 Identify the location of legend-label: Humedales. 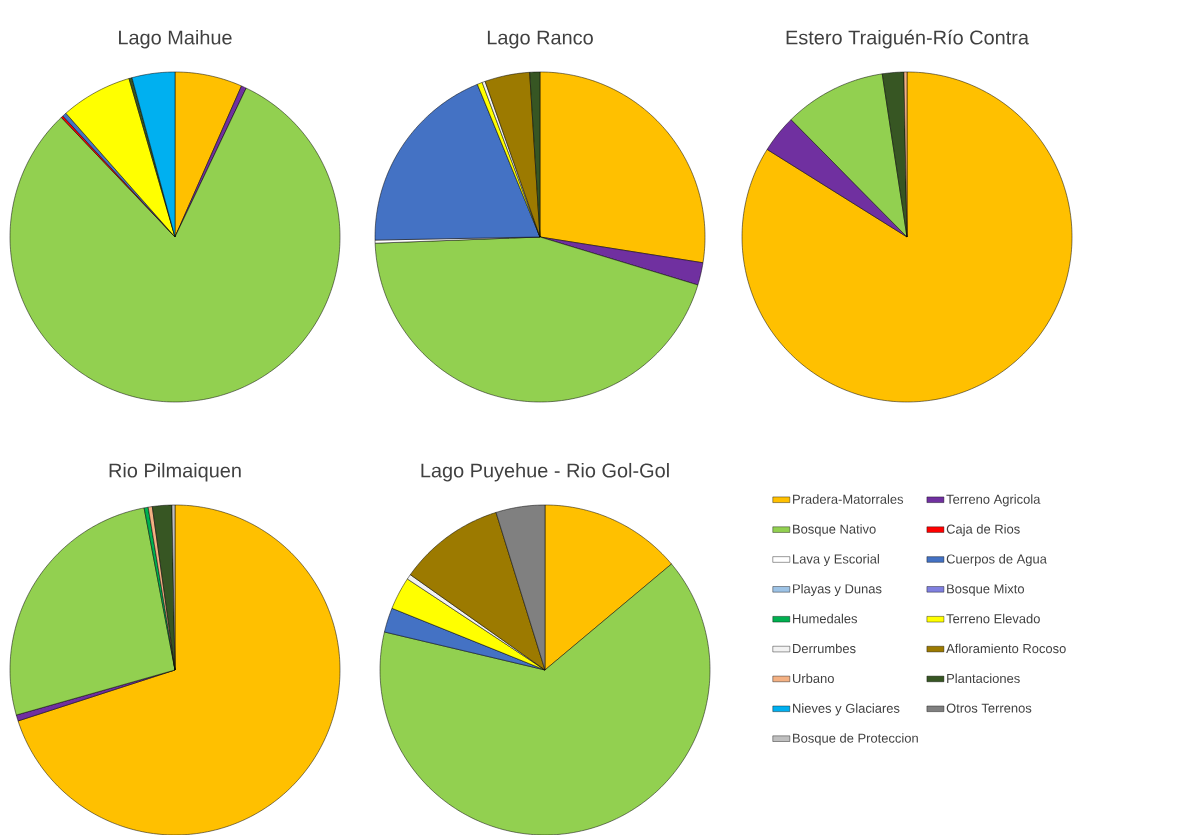
(825, 618).